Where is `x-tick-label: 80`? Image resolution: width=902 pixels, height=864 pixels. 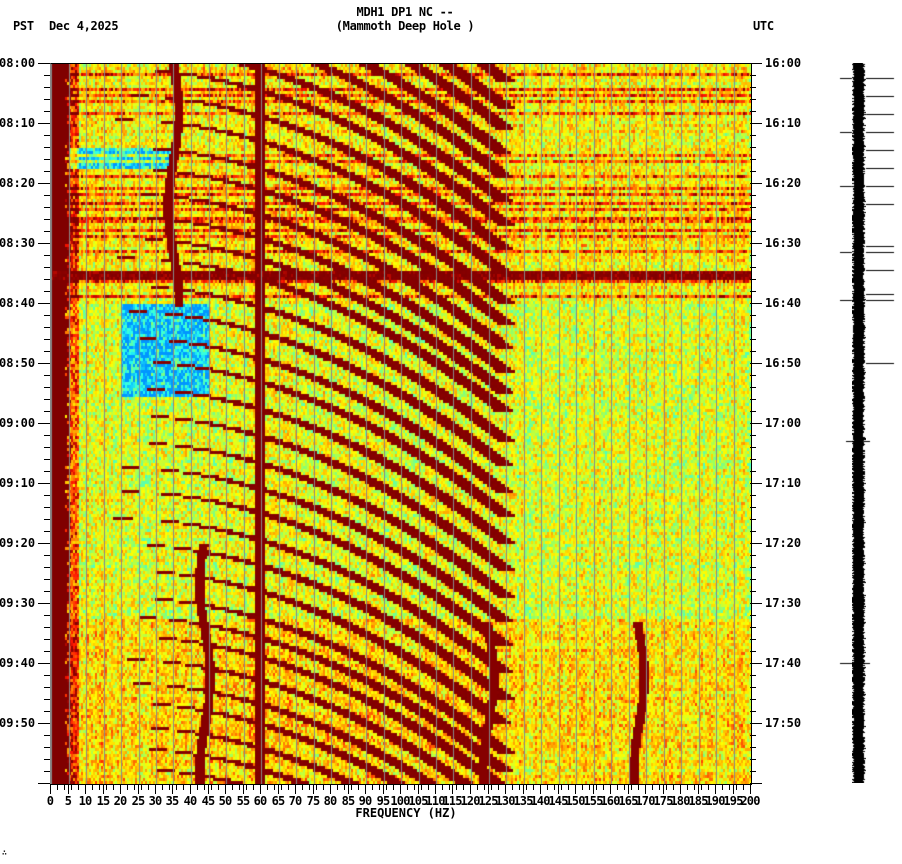 x-tick-label: 80 is located at coordinates (330, 801).